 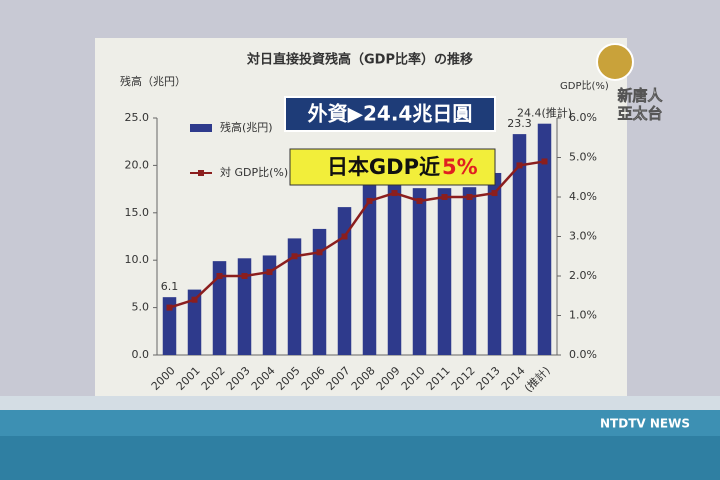 What do you see at coordinates (141, 307) in the screenshot?
I see `y-tick-label: 5.0` at bounding box center [141, 307].